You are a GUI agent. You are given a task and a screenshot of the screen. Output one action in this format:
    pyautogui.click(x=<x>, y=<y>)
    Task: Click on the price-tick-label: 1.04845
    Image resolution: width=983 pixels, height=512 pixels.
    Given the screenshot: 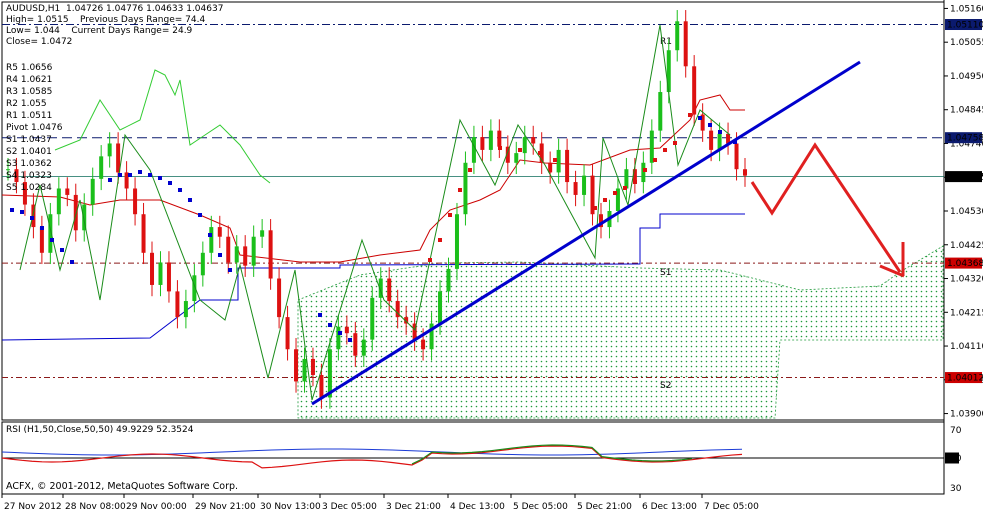 What is the action you would take?
    pyautogui.click(x=966, y=111)
    